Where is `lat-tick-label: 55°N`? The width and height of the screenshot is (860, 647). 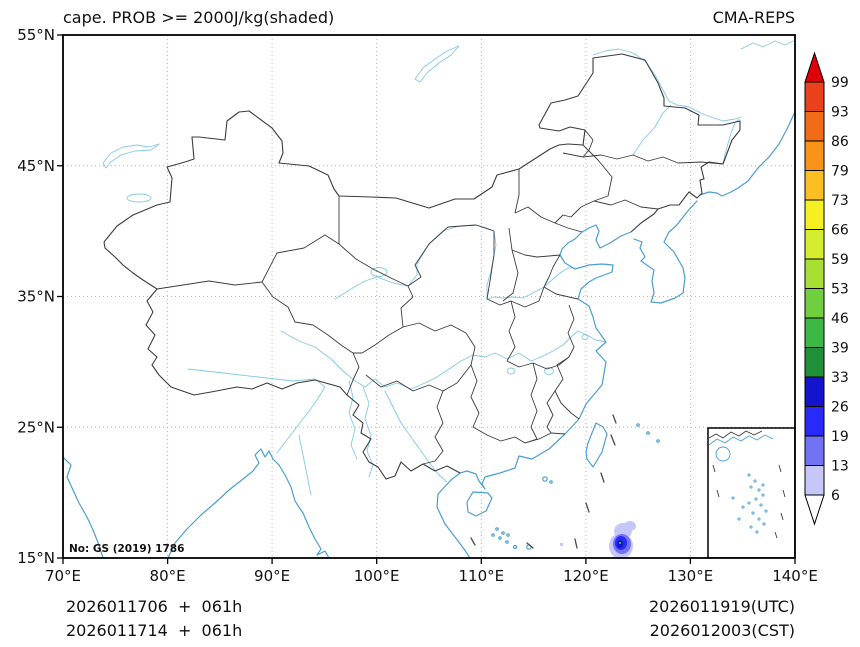
lat-tick-label: 55°N is located at coordinates (36, 35).